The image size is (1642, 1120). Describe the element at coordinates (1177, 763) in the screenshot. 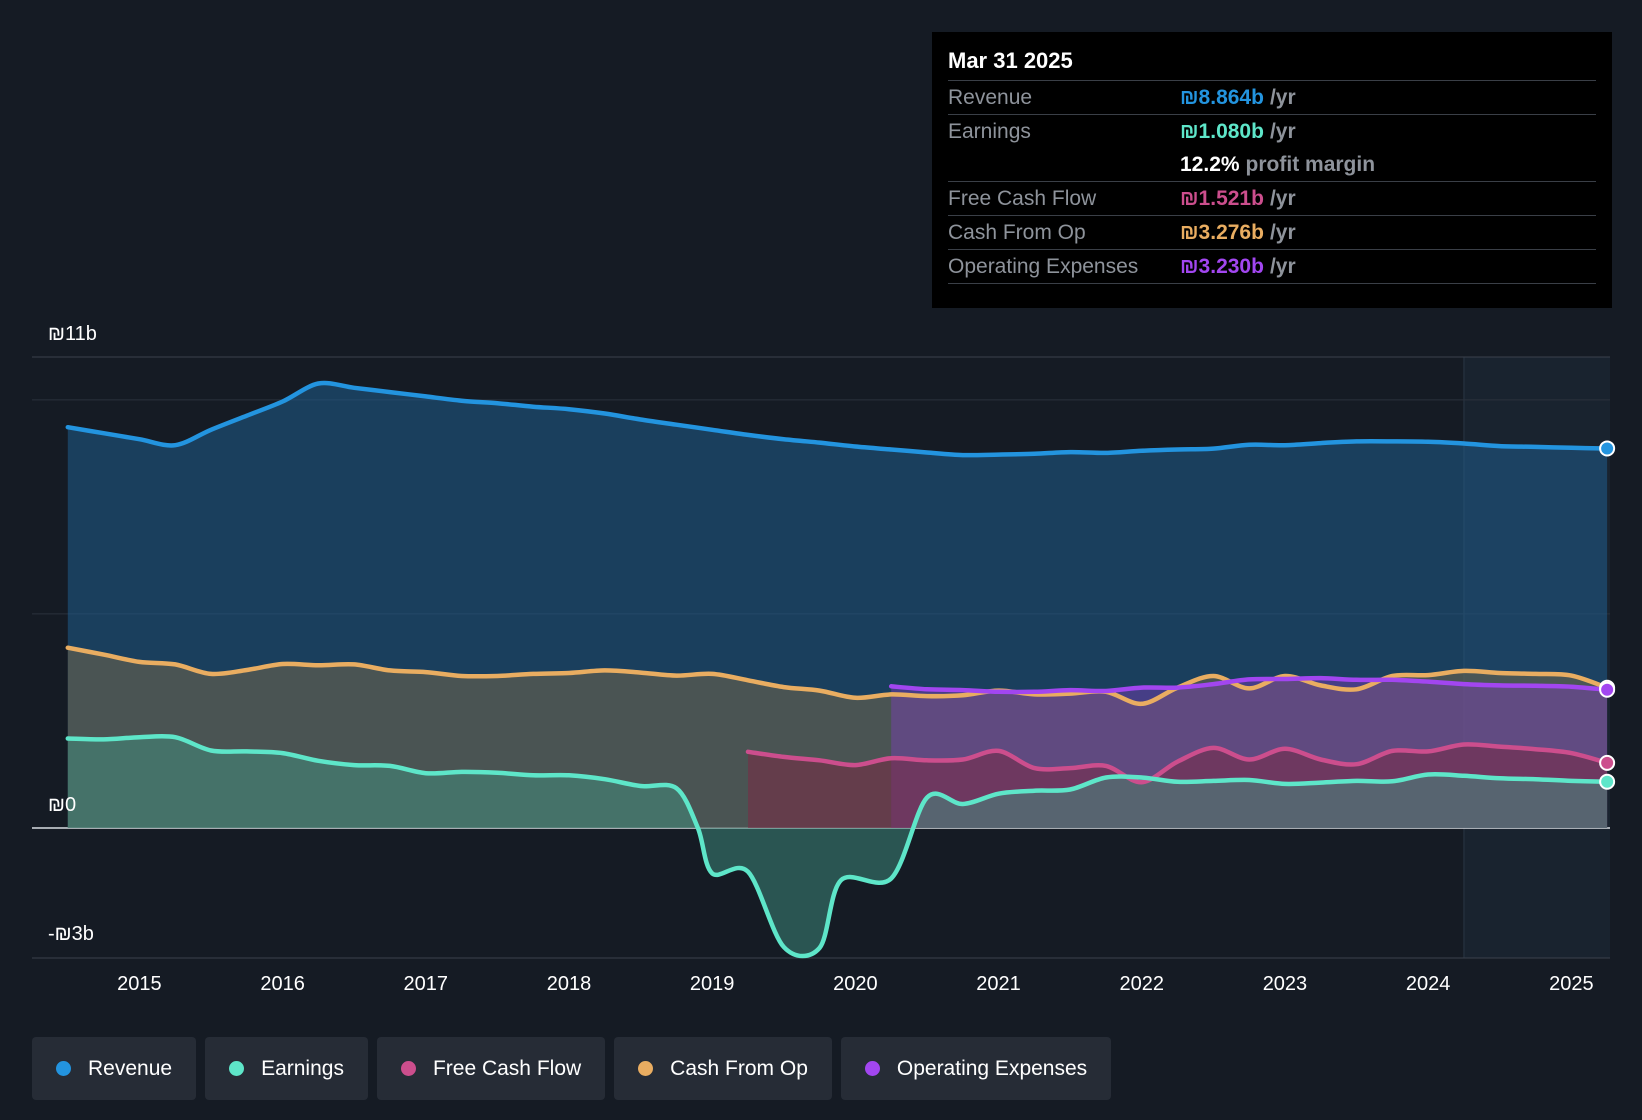

I see `line-fcf` at that location.